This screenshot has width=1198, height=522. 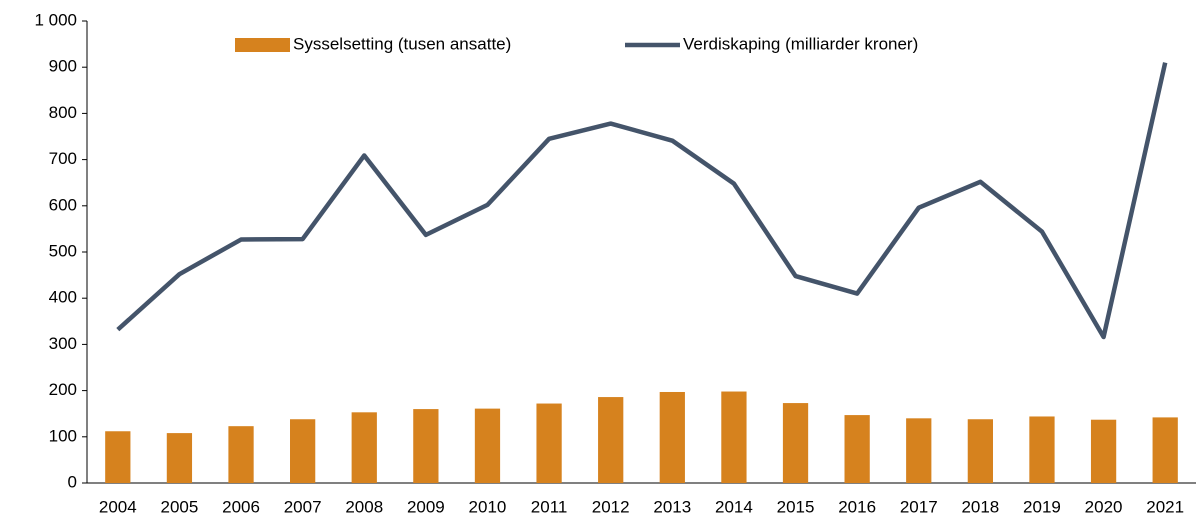 What do you see at coordinates (180, 506) in the screenshot?
I see `x-tick-label: 2005` at bounding box center [180, 506].